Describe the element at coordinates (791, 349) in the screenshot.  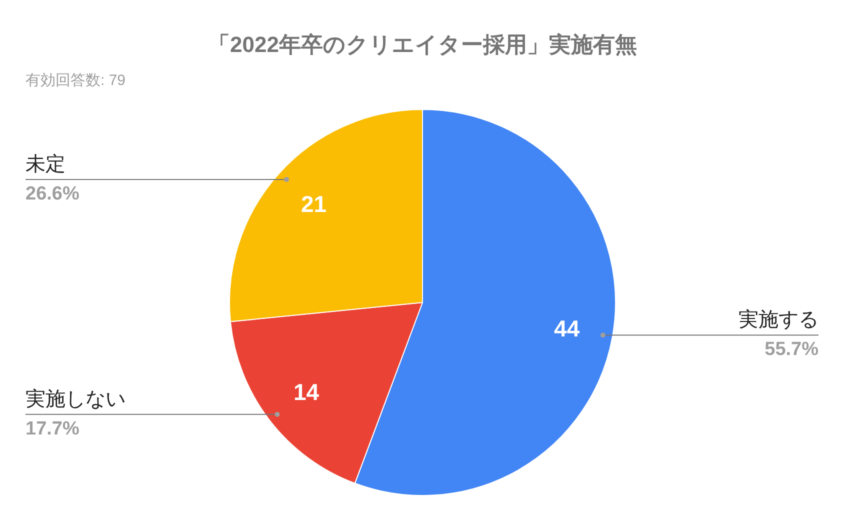
I see `text: 55.7%` at that location.